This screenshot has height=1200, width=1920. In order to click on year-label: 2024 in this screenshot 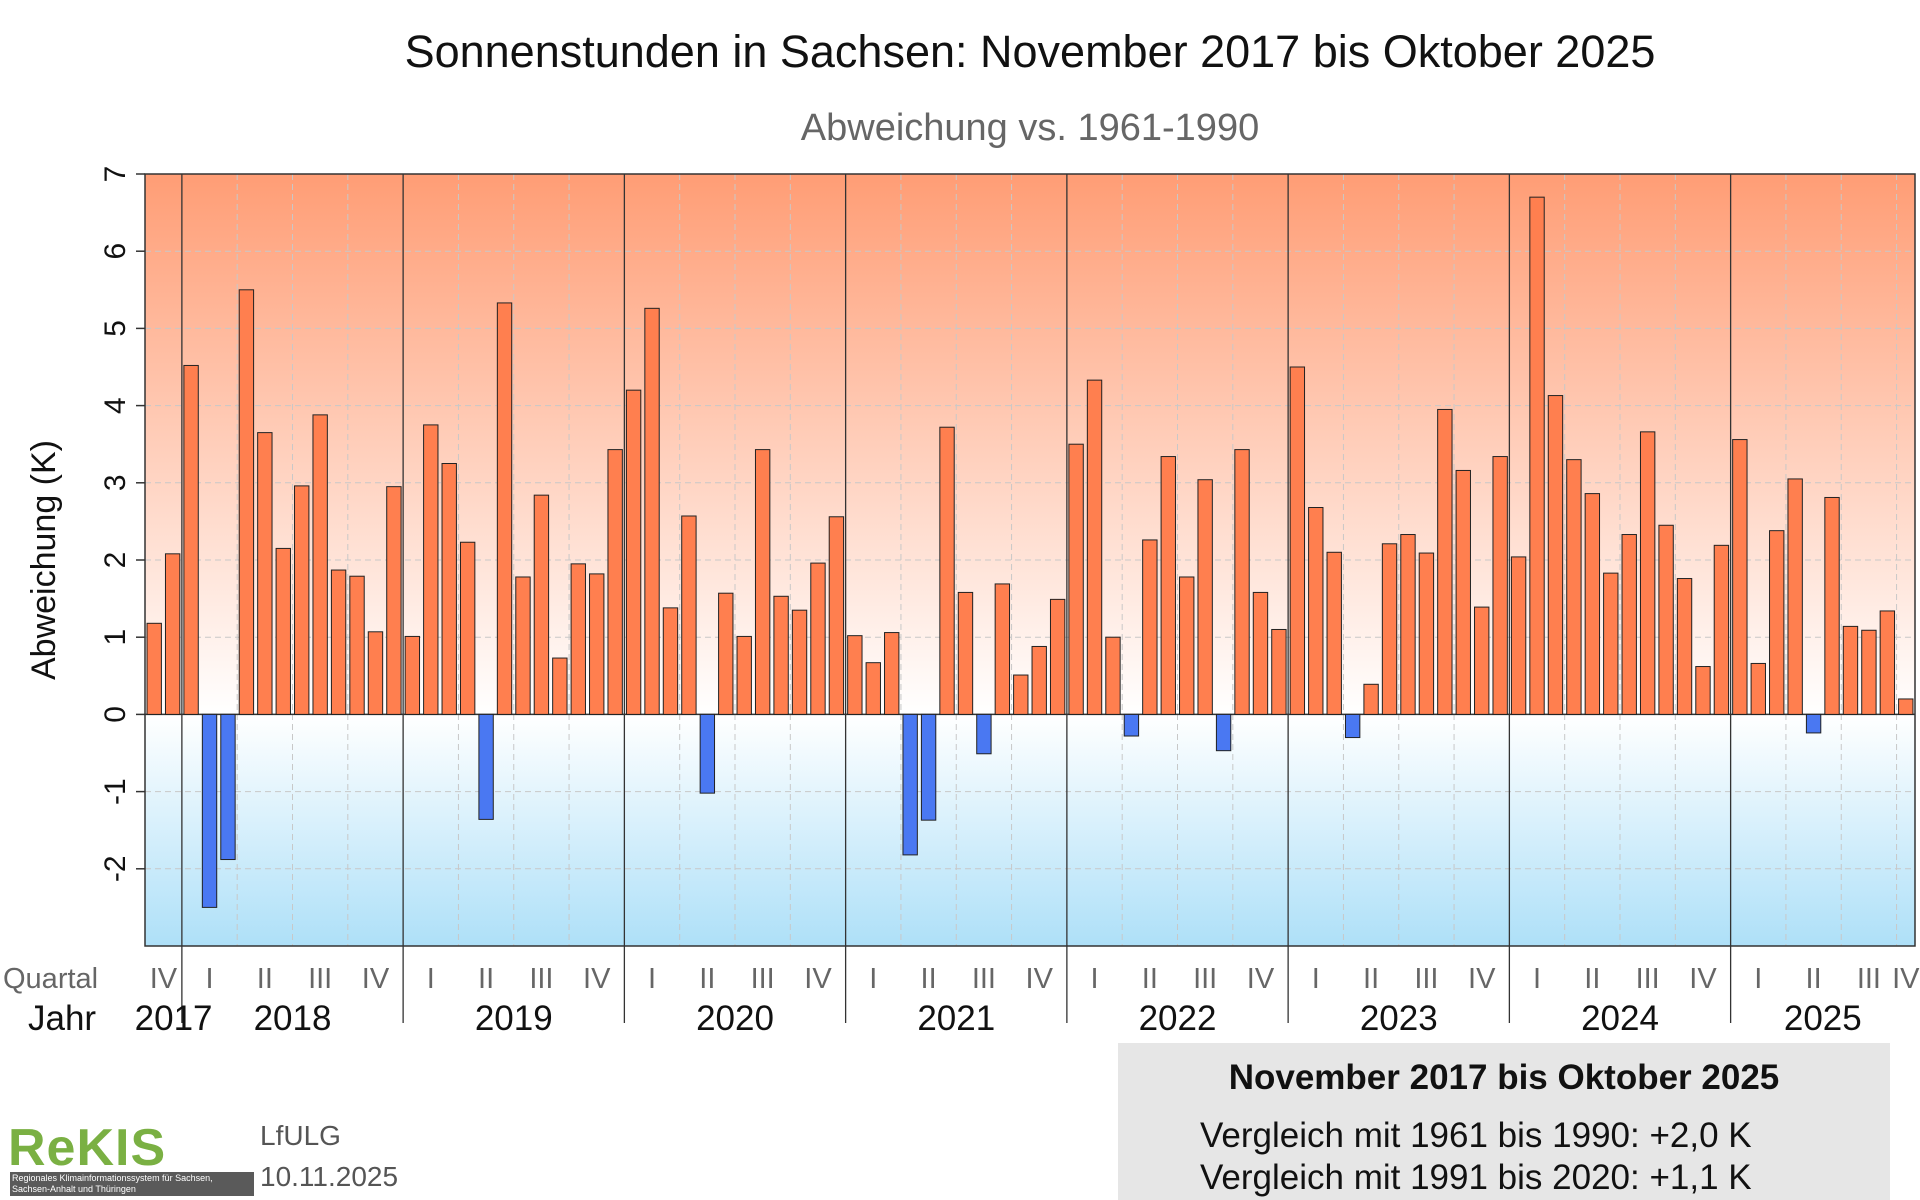, I will do `click(1620, 1018)`.